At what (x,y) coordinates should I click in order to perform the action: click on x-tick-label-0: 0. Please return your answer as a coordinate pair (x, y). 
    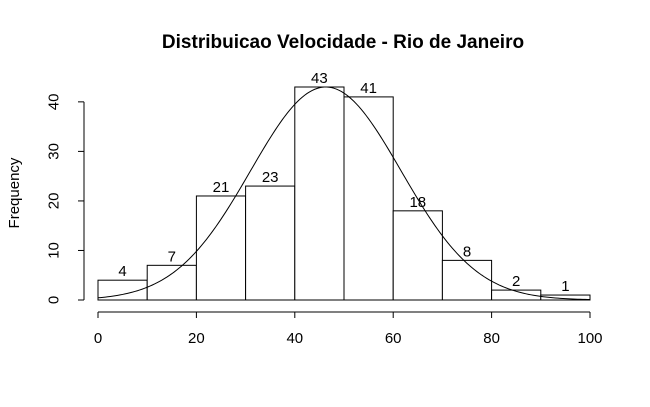
    Looking at the image, I should click on (98, 338).